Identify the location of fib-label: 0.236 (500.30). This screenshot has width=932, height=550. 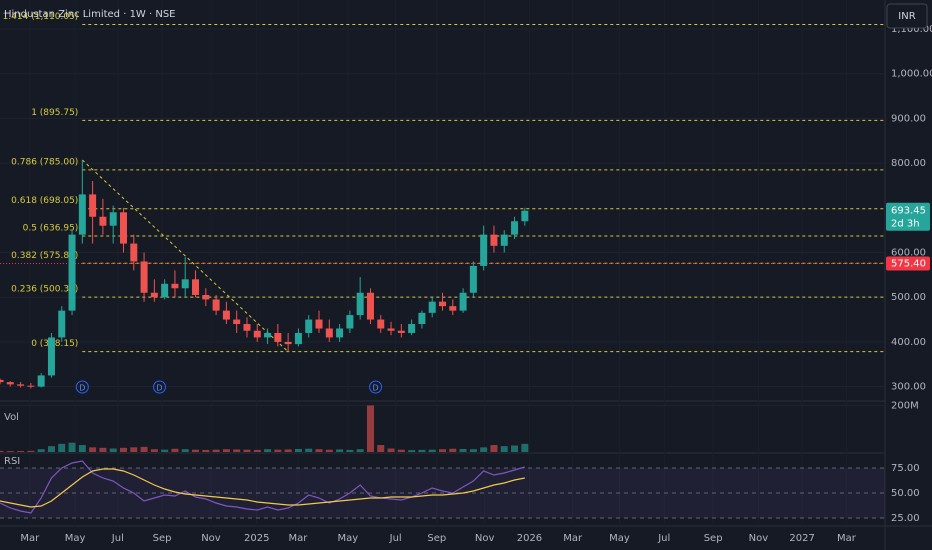
(44, 290).